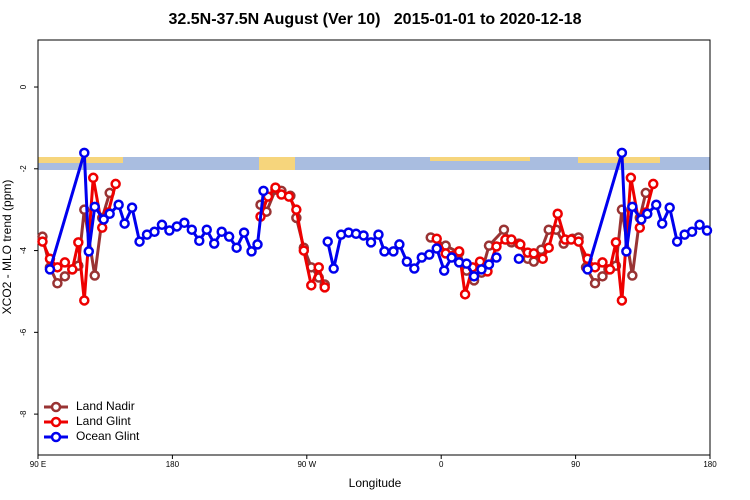 This screenshot has height=500, width=750. I want to click on y-tick-label: -6, so click(23, 332).